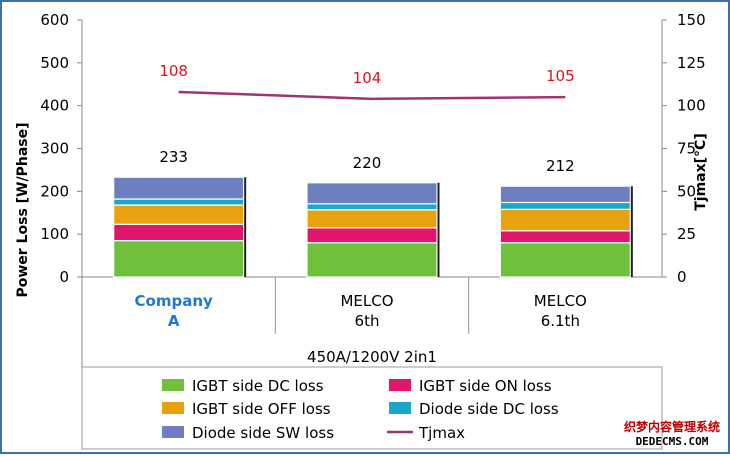 The height and width of the screenshot is (456, 730). What do you see at coordinates (173, 71) in the screenshot?
I see `tjmax-label: 108` at bounding box center [173, 71].